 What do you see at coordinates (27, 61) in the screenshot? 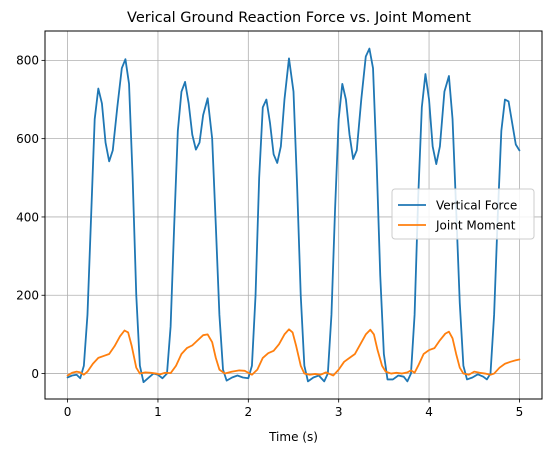
I see `y-tick-label: 800` at bounding box center [27, 61].